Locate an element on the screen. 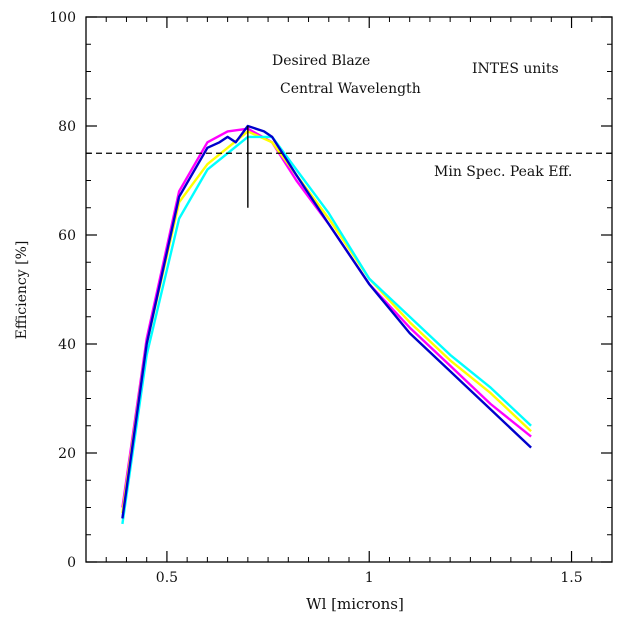 The width and height of the screenshot is (624, 623). y-tick-label: 40 is located at coordinates (67, 345).